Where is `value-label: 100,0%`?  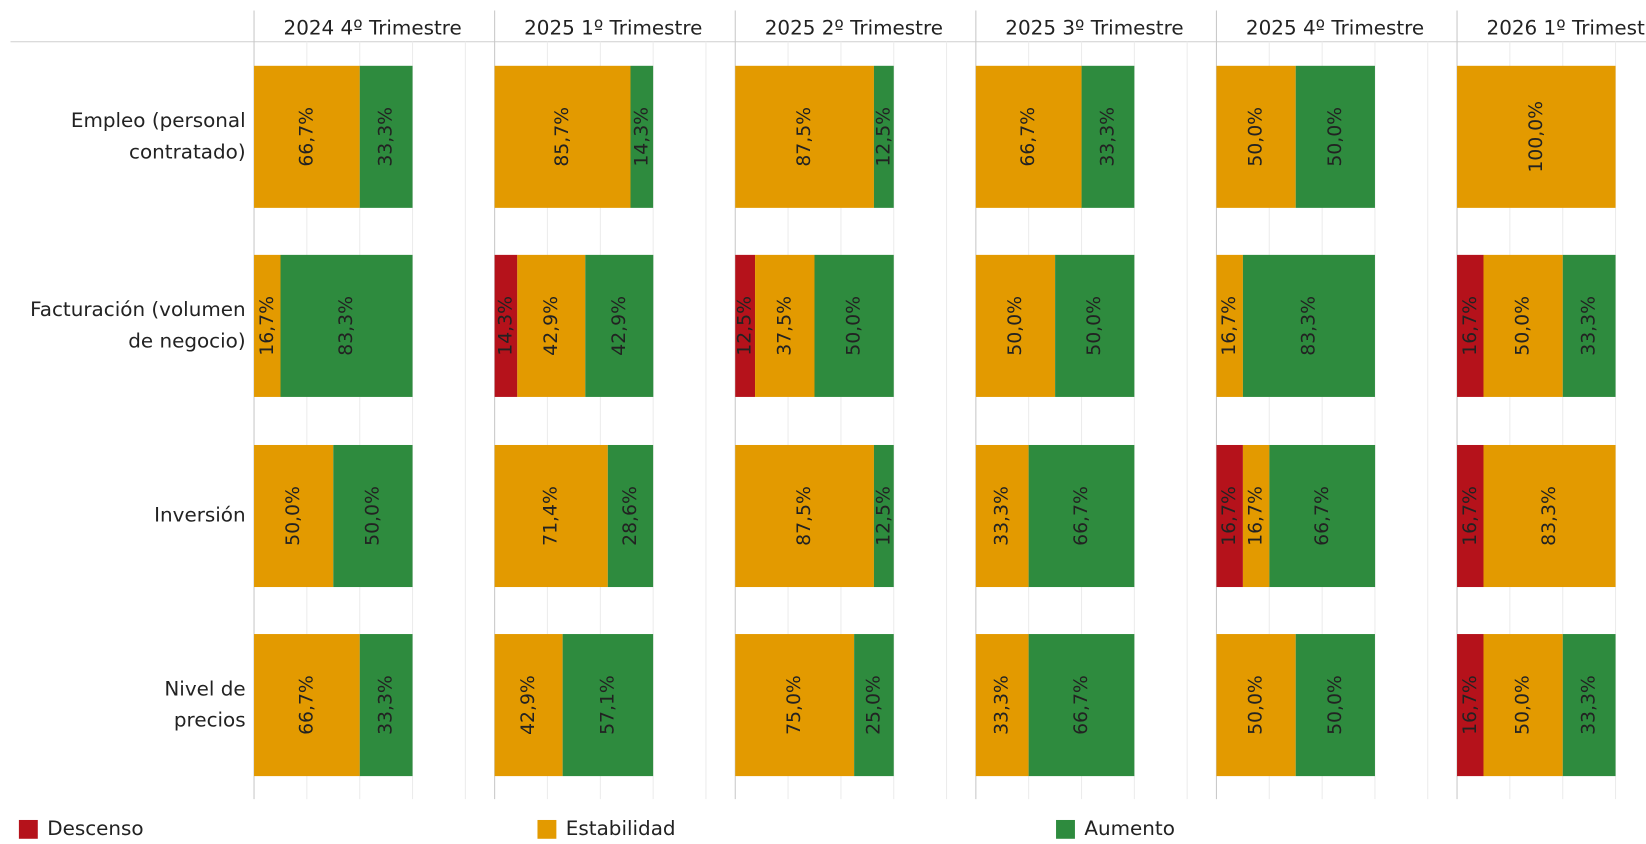 value-label: 100,0% is located at coordinates (1536, 137).